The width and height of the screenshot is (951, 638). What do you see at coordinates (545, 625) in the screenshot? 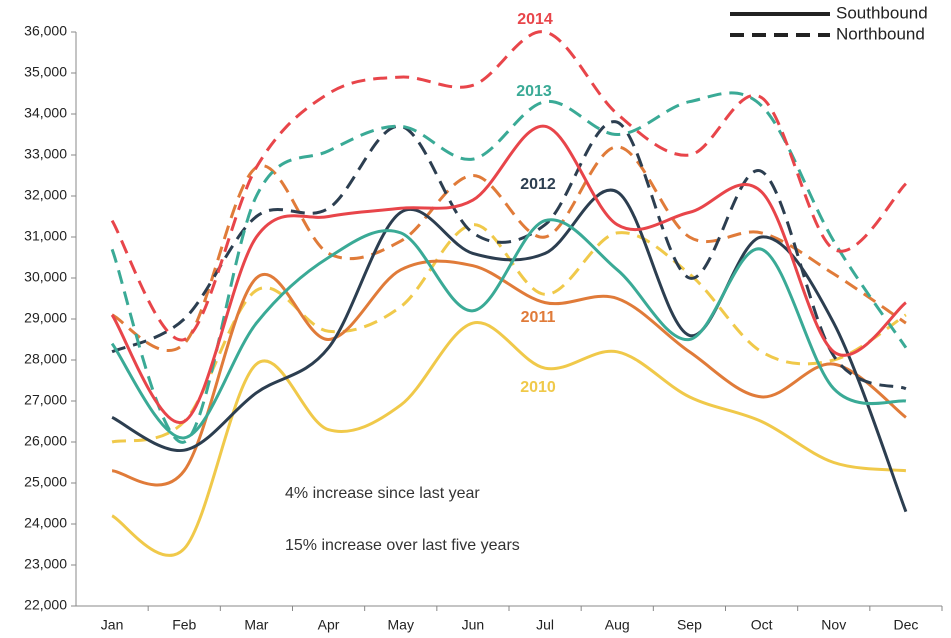
I see `x-tick-label: Jul` at bounding box center [545, 625].